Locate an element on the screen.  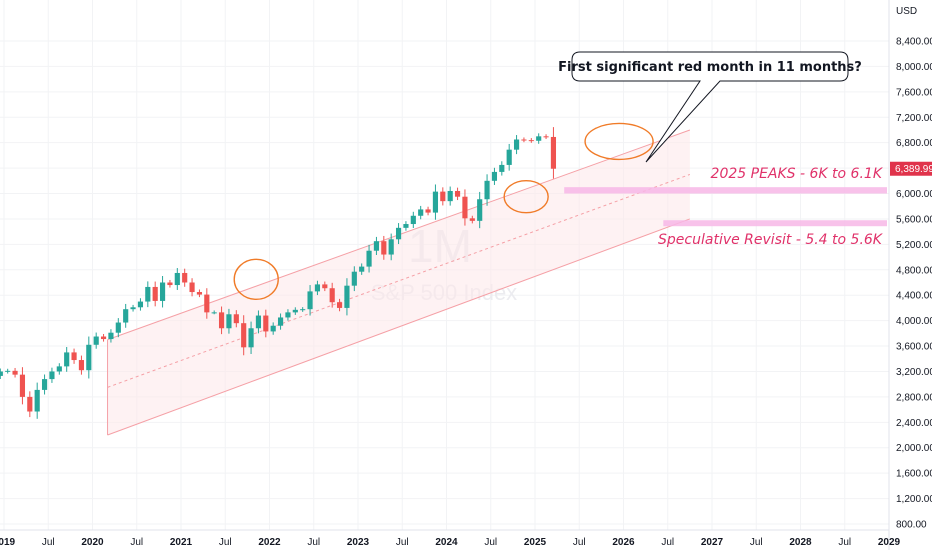
last-price-tag: 6,389.99 is located at coordinates (911, 168).